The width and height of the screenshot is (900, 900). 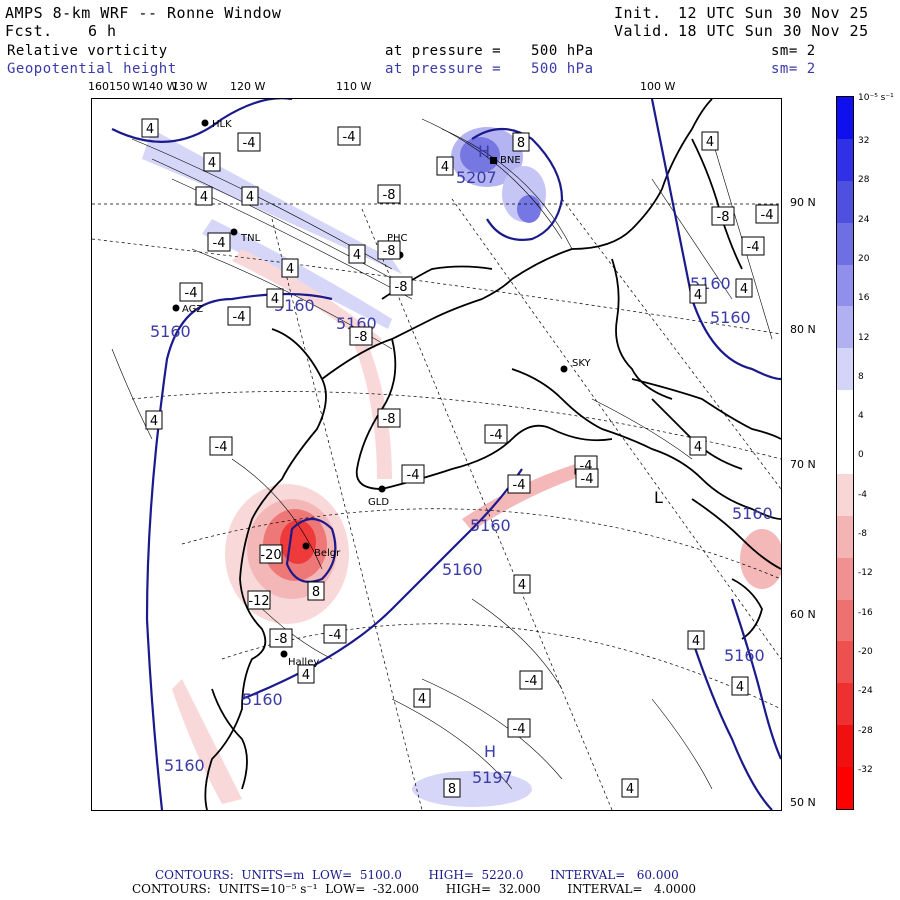 What do you see at coordinates (354, 86) in the screenshot?
I see `lon-label-110w: 110 W` at bounding box center [354, 86].